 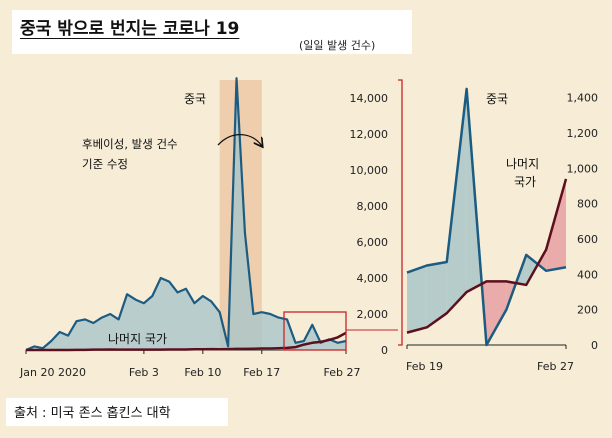 What do you see at coordinates (583, 133) in the screenshot?
I see `zoom-y-tick-label: 1,200` at bounding box center [583, 133].